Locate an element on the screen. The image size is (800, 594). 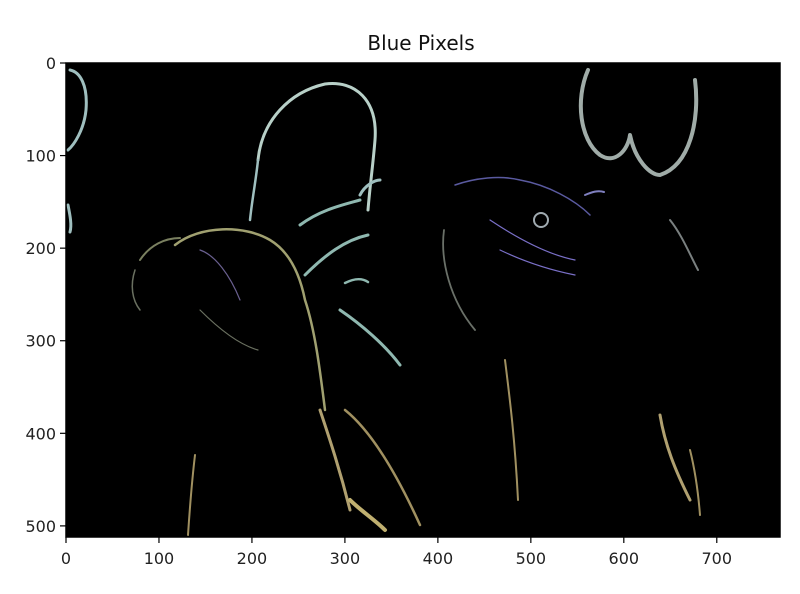
edge-right-parrot-neck is located at coordinates (684, 245).